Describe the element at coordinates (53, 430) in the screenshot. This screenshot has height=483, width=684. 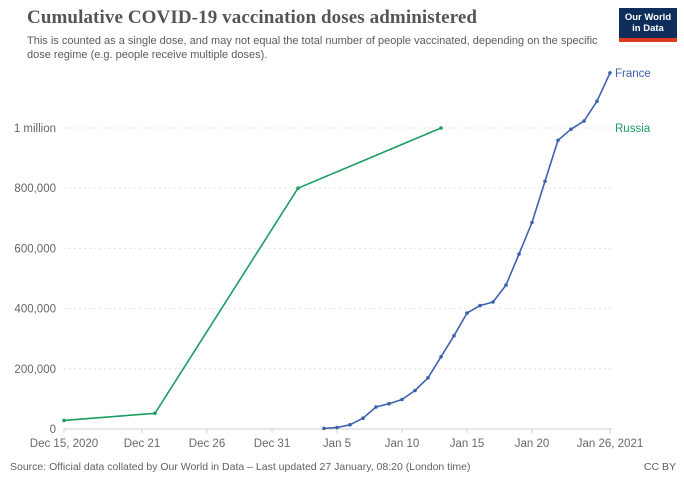
I see `y-axis-label: 0` at that location.